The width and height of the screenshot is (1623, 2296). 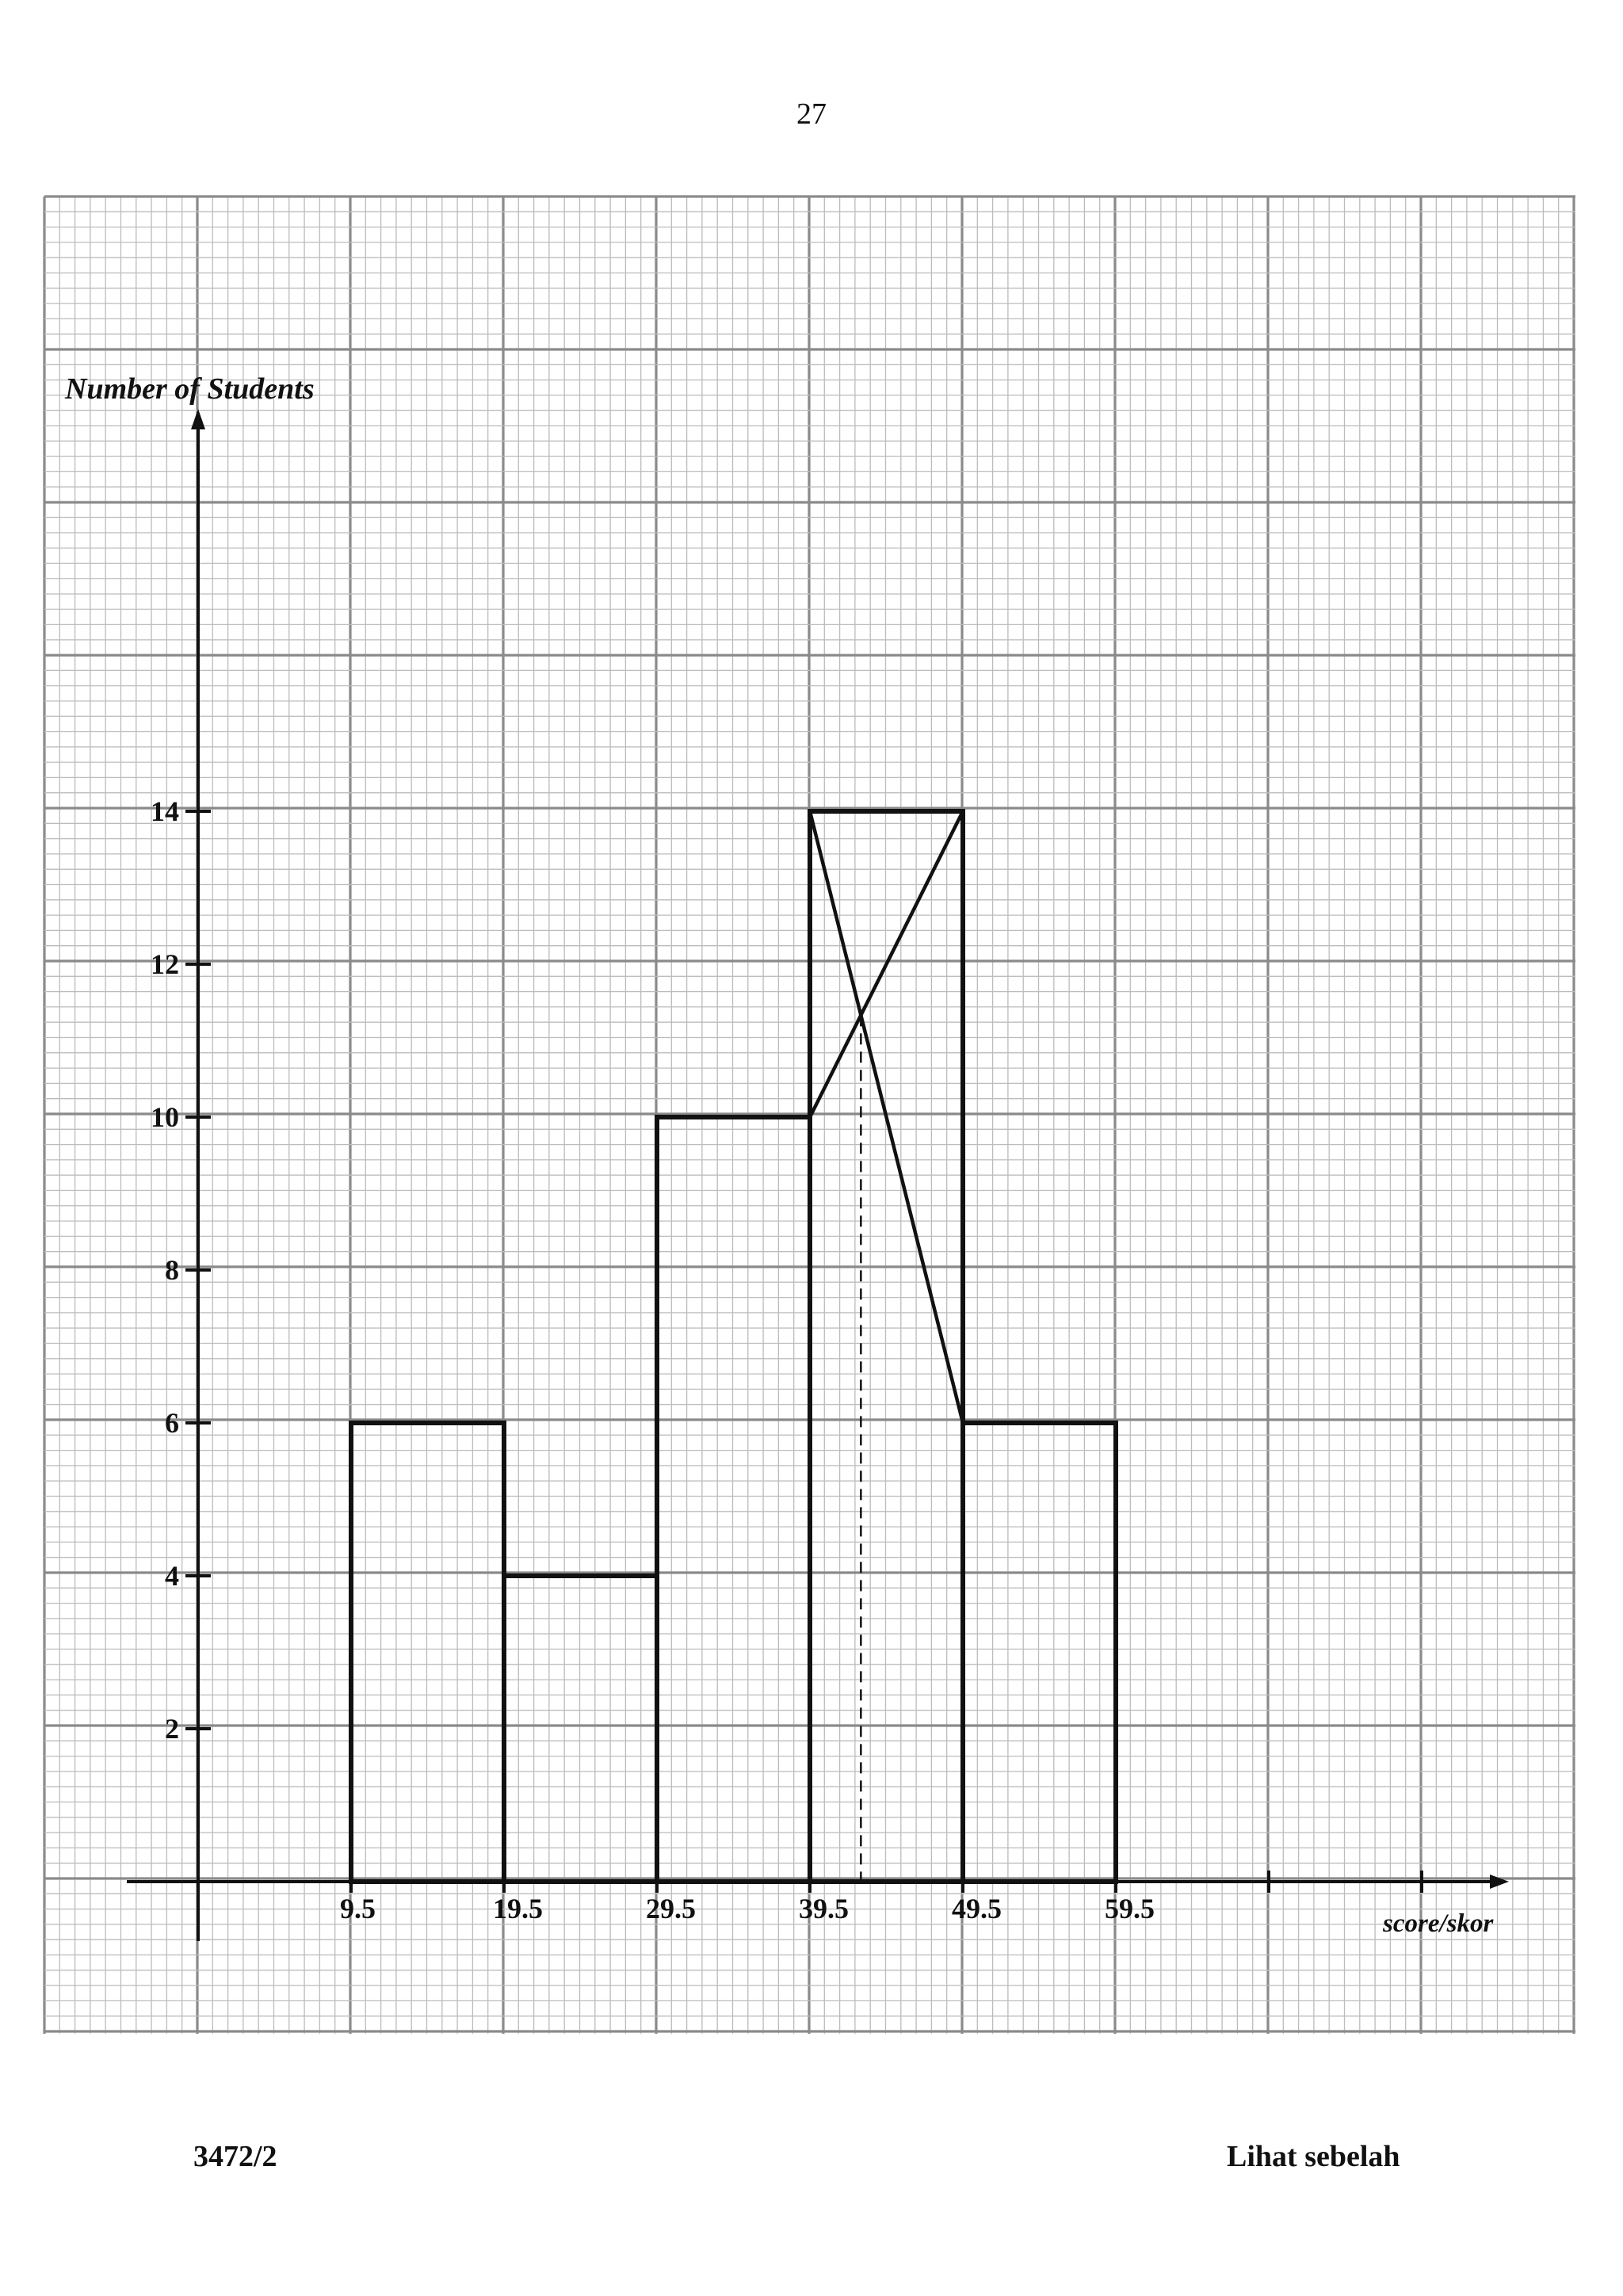 I want to click on x-tick-label: 19.5, so click(x=518, y=1908).